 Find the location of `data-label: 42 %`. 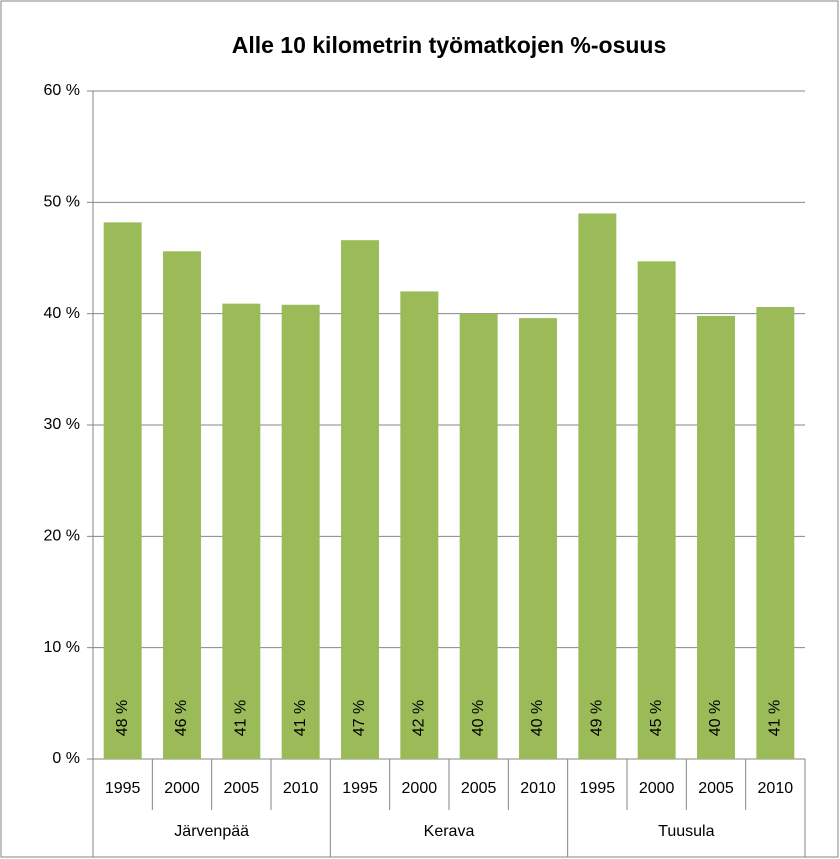

data-label: 42 % is located at coordinates (419, 718).